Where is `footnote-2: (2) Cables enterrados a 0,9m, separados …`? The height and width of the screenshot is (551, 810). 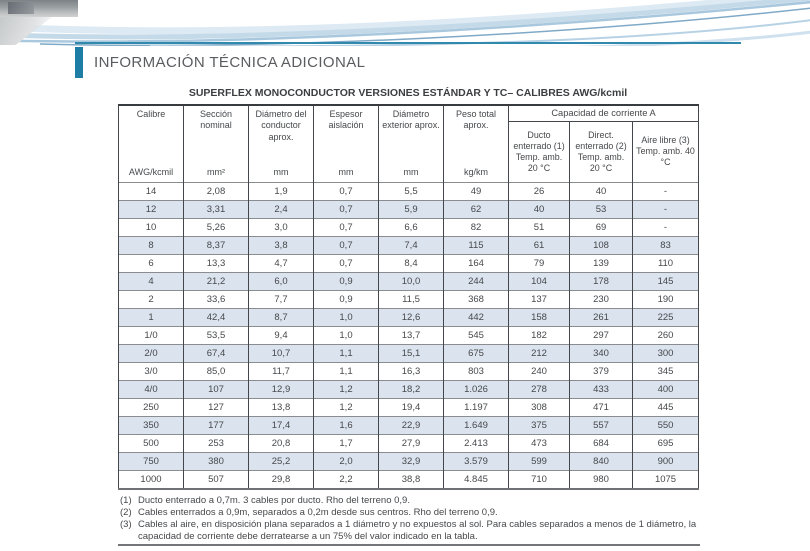 footnote-2: (2) Cables enterrados a 0,9m, separados … is located at coordinates (411, 513).